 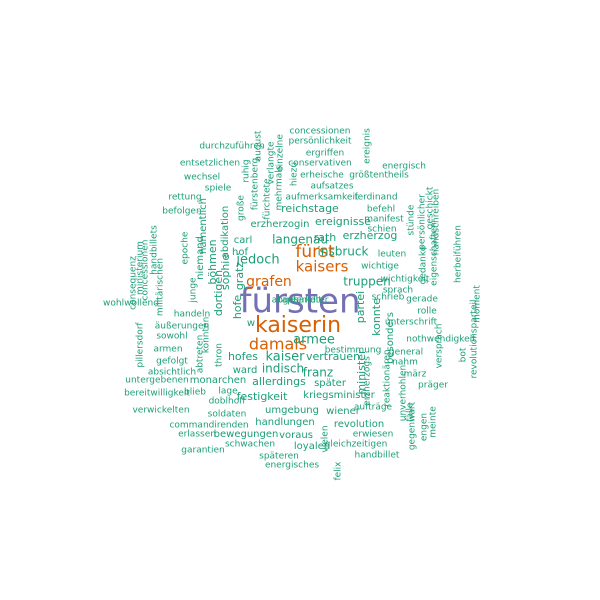 What do you see at coordinates (380, 267) in the screenshot?
I see `word-wichtige: wichtige` at bounding box center [380, 267].